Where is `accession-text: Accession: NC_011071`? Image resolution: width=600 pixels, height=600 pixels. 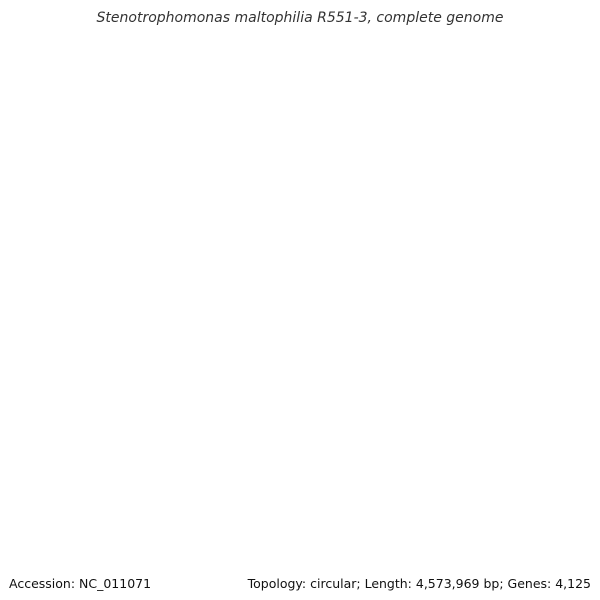 accession-text: Accession: NC_011071 is located at coordinates (80, 583).